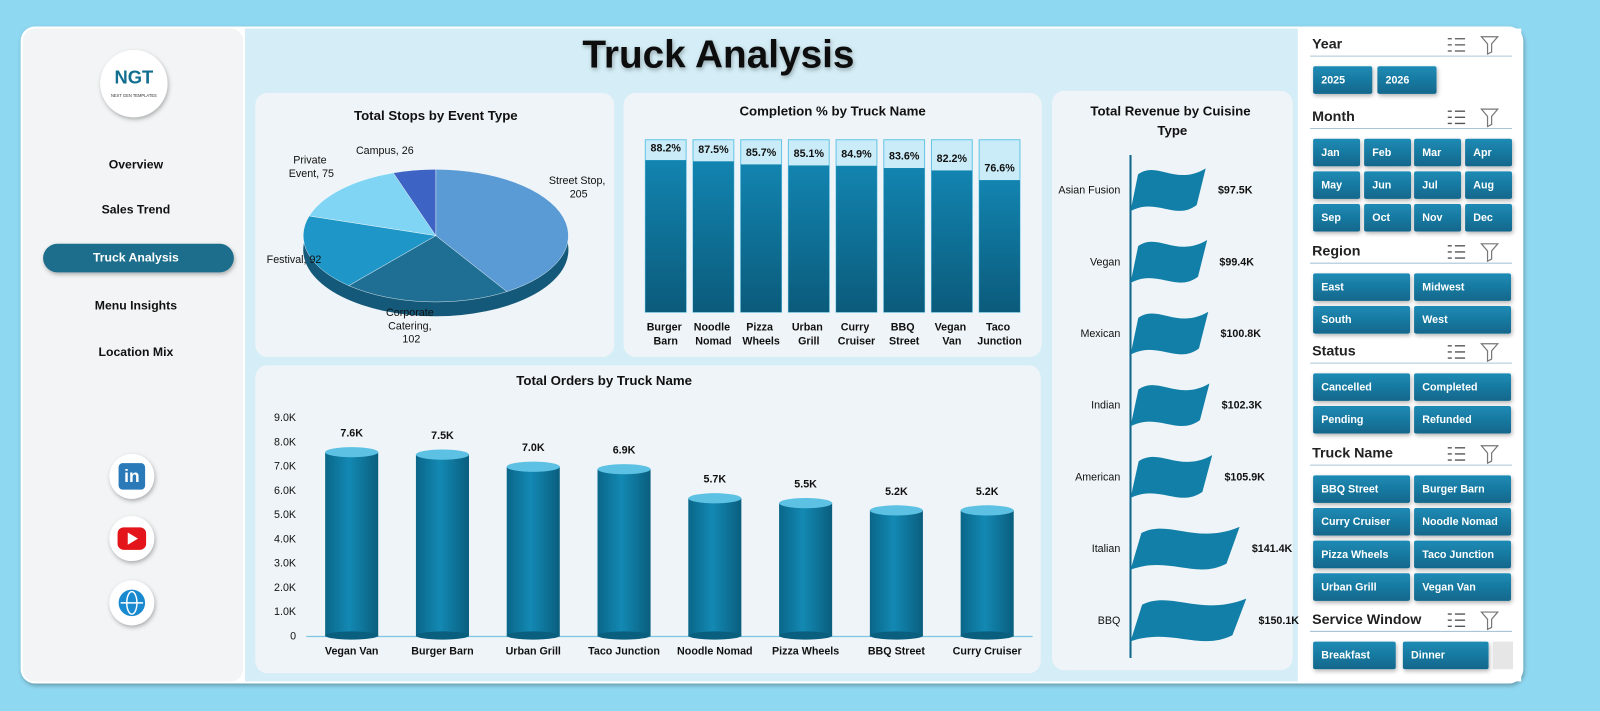 This screenshot has height=711, width=1600. Describe the element at coordinates (1346, 387) in the screenshot. I see `slicer-button-label: Cancelled` at that location.